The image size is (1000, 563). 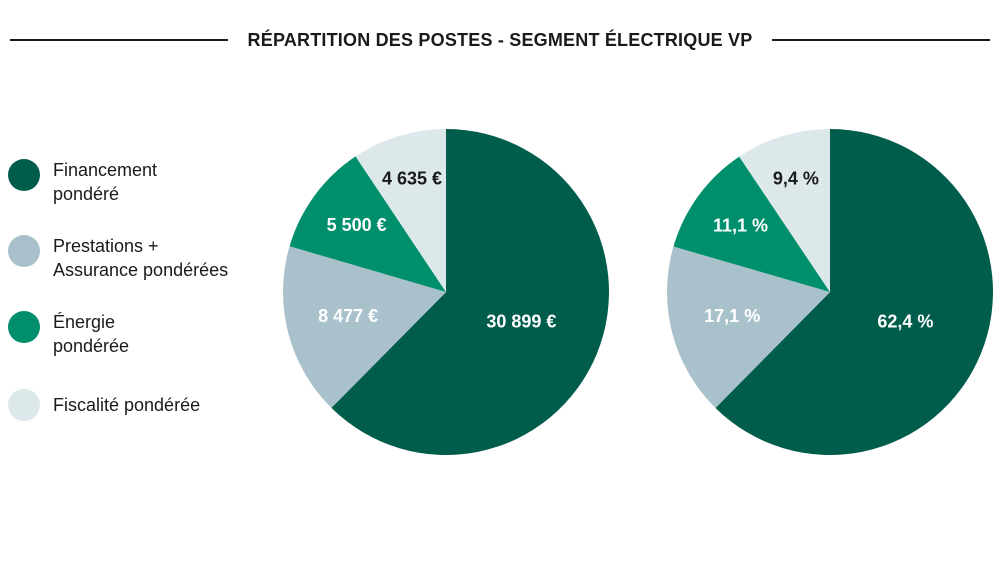 I want to click on legend-label-energie: Énergie pondérée, so click(x=91, y=334).